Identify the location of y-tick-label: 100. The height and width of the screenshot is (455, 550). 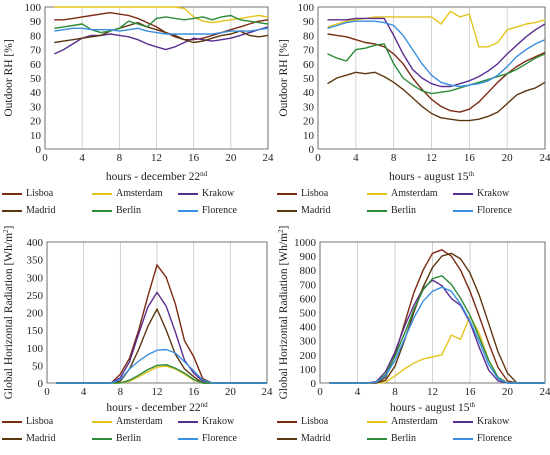
(306, 8).